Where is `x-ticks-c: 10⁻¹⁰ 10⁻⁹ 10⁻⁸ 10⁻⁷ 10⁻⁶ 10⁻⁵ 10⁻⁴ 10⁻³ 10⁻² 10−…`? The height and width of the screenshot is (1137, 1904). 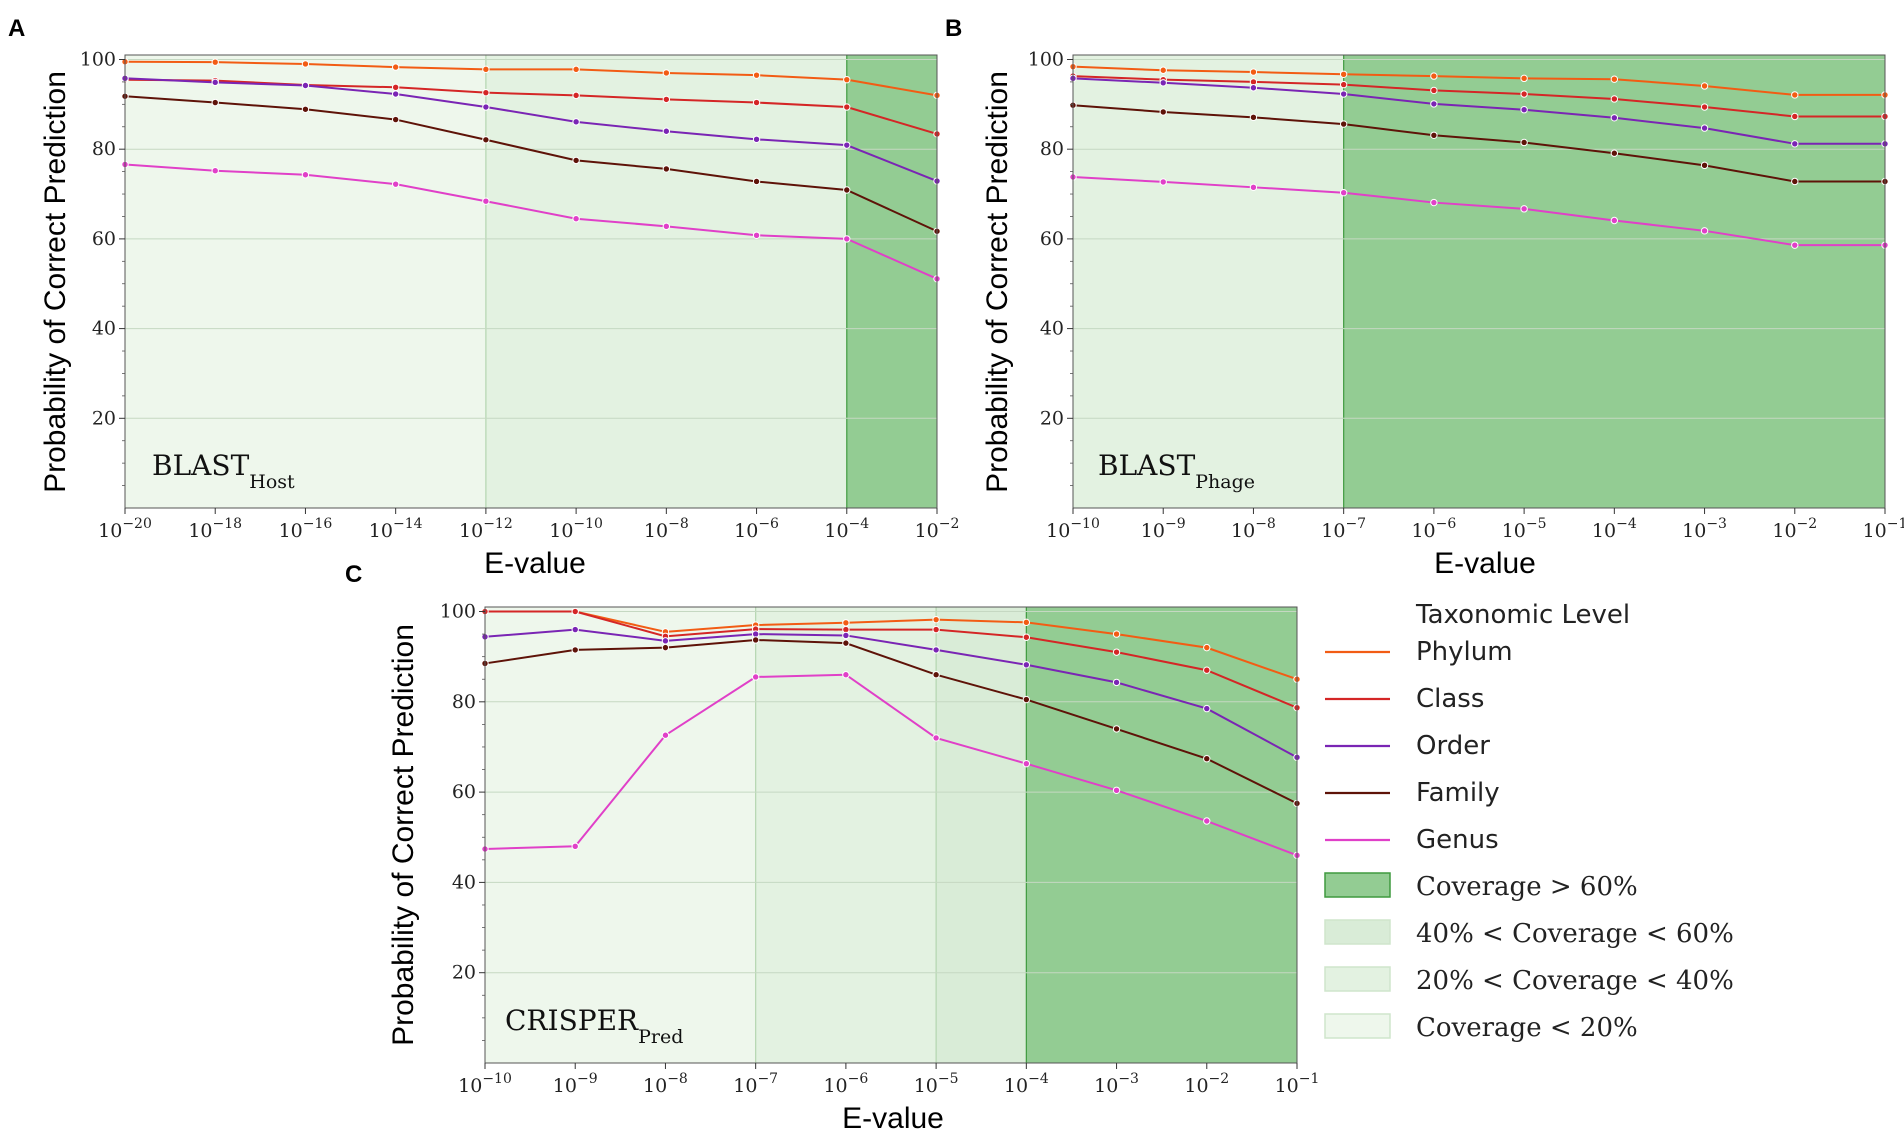 x-ticks-c: 10⁻¹⁰ 10⁻⁹ 10⁻⁸ 10⁻⁷ 10⁻⁶ 10⁻⁵ 10⁻⁴ 10⁻³ 10⁻² 10−… is located at coordinates (888, 1080).